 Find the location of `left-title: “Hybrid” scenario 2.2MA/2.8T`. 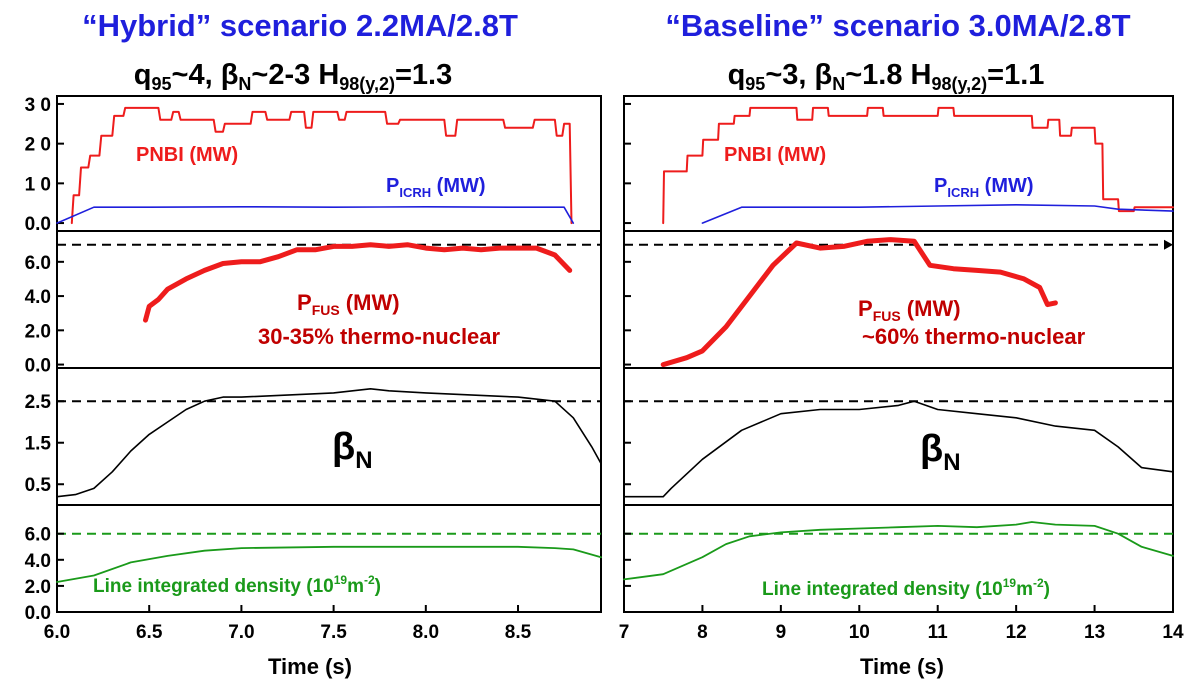

left-title: “Hybrid” scenario 2.2MA/2.8T is located at coordinates (300, 25).